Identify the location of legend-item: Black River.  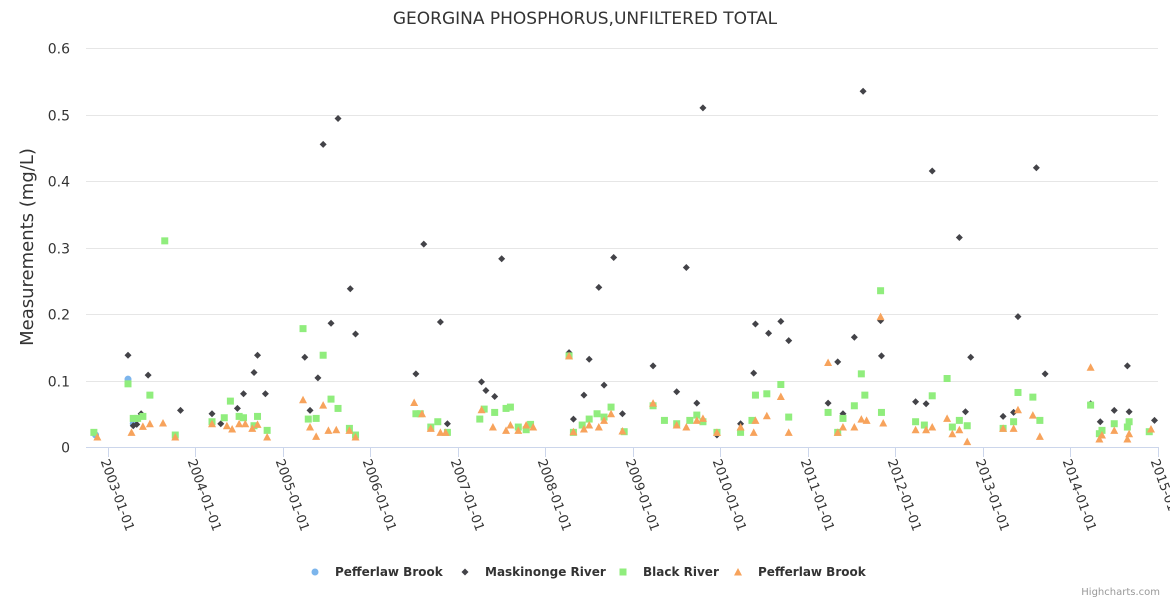
(669, 572).